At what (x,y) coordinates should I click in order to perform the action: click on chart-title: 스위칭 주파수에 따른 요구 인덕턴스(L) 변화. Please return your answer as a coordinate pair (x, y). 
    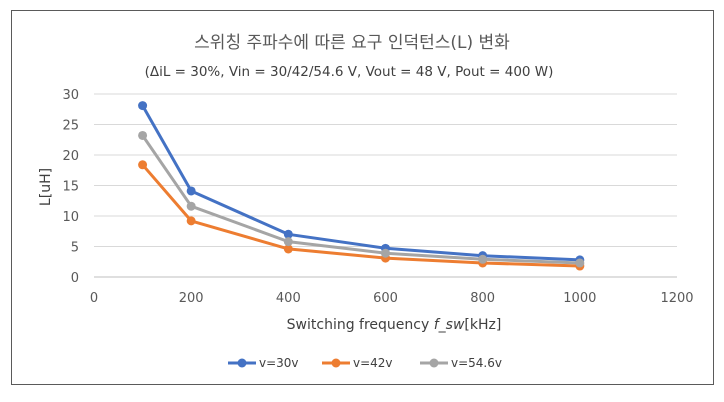
    Looking at the image, I should click on (352, 43).